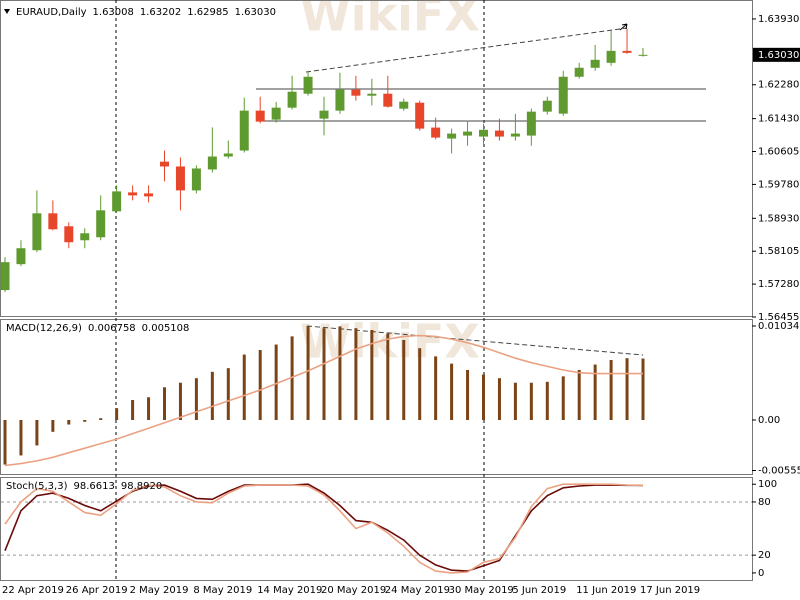 The width and height of the screenshot is (800, 600). I want to click on x-tick-label: 22 Apr 2019, so click(33, 590).